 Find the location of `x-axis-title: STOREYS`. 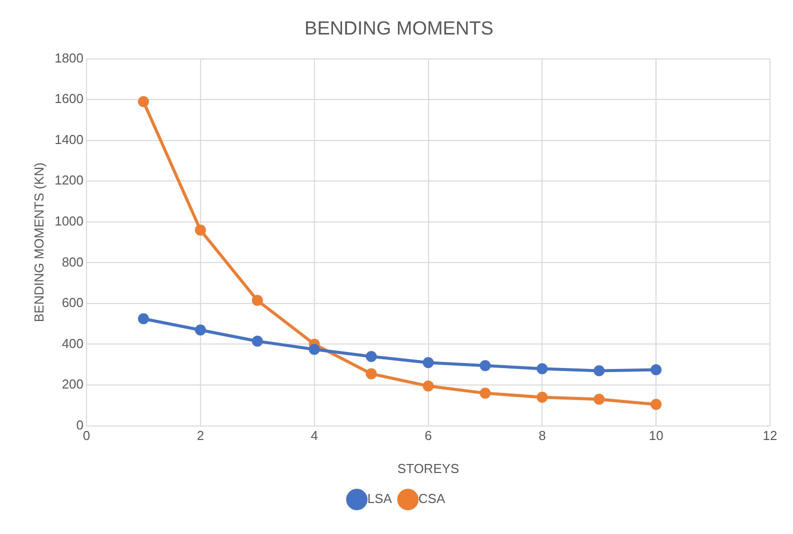

x-axis-title: STOREYS is located at coordinates (428, 468).